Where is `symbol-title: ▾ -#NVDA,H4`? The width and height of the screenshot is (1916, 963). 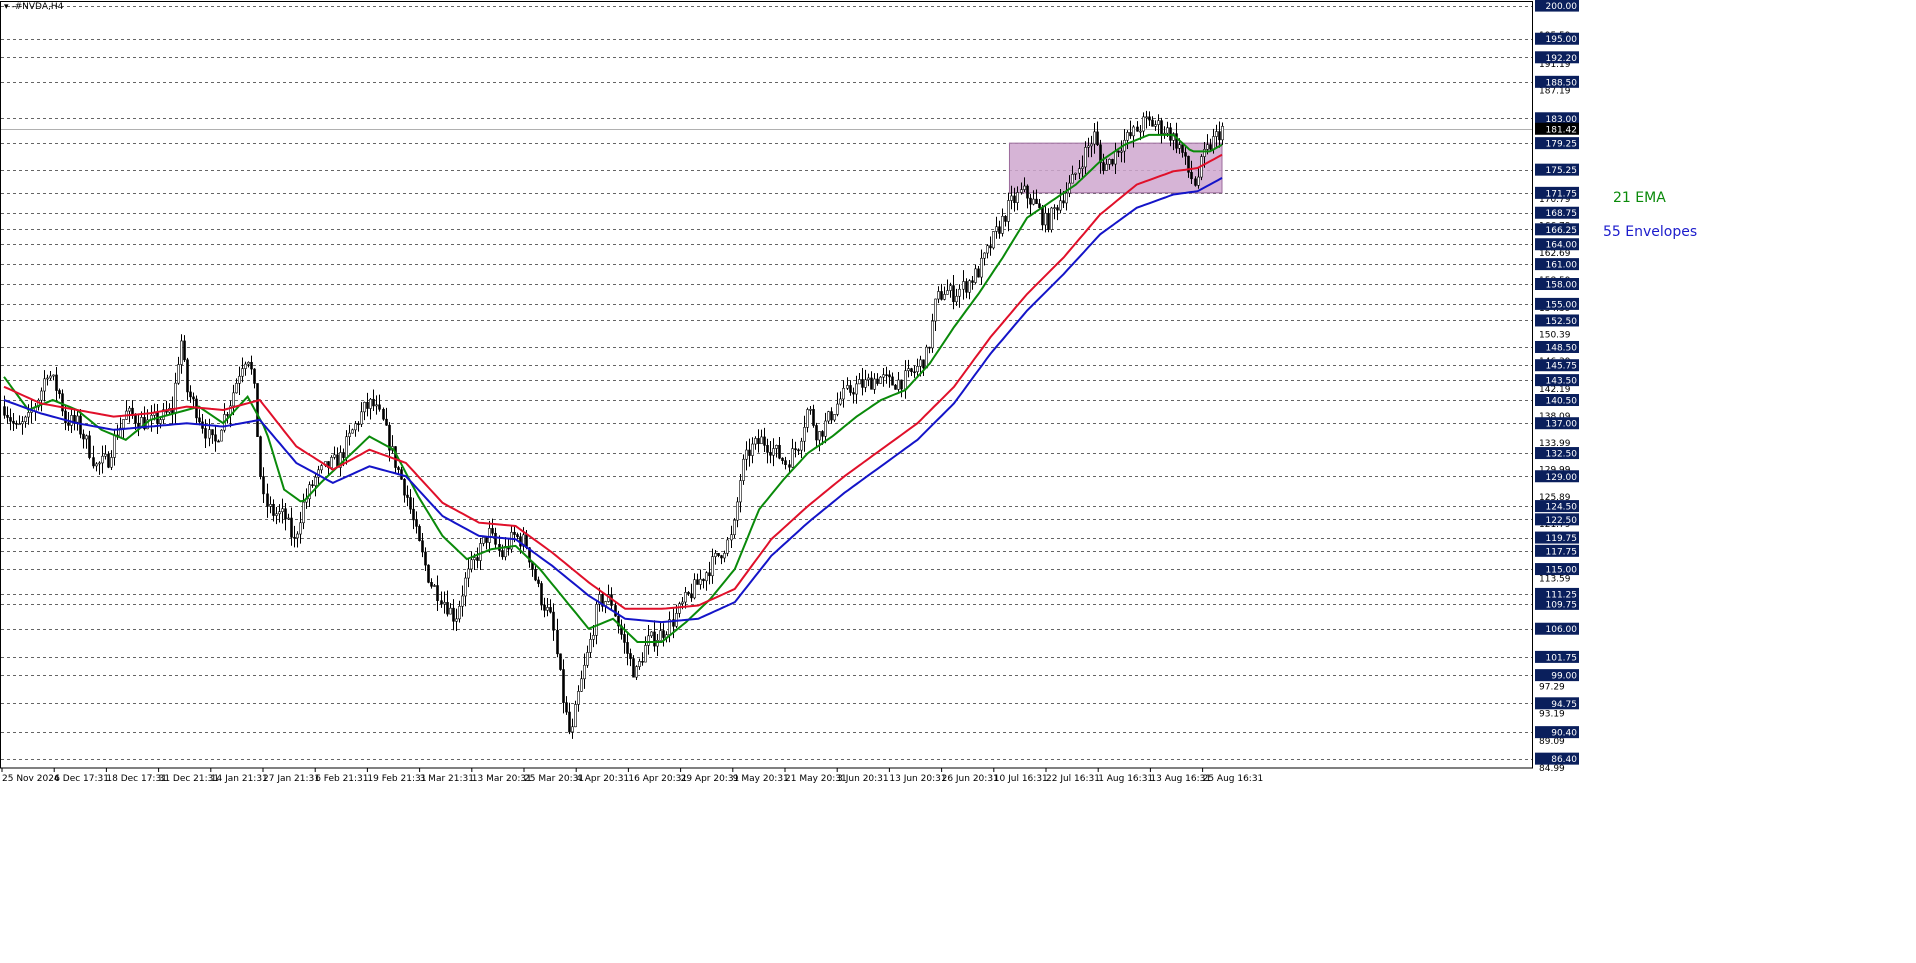
symbol-title: ▾ -#NVDA,H4 is located at coordinates (34, 7).